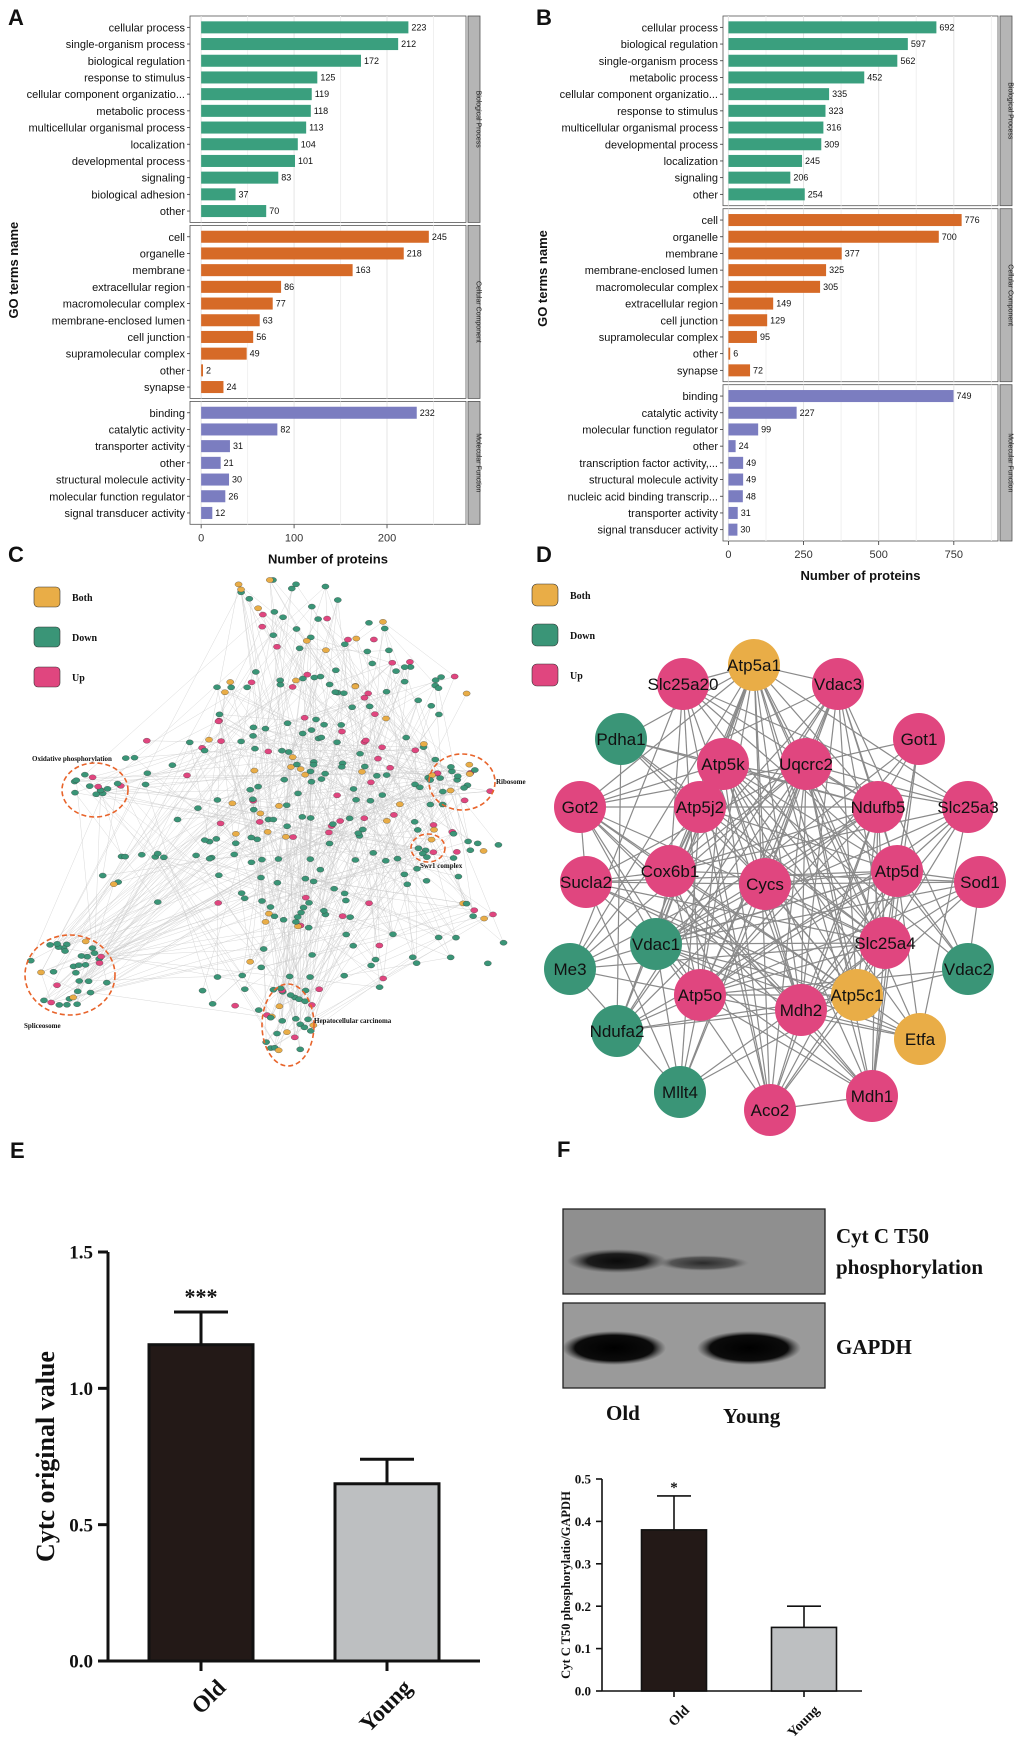  I want to click on value-label: 37, so click(244, 194).